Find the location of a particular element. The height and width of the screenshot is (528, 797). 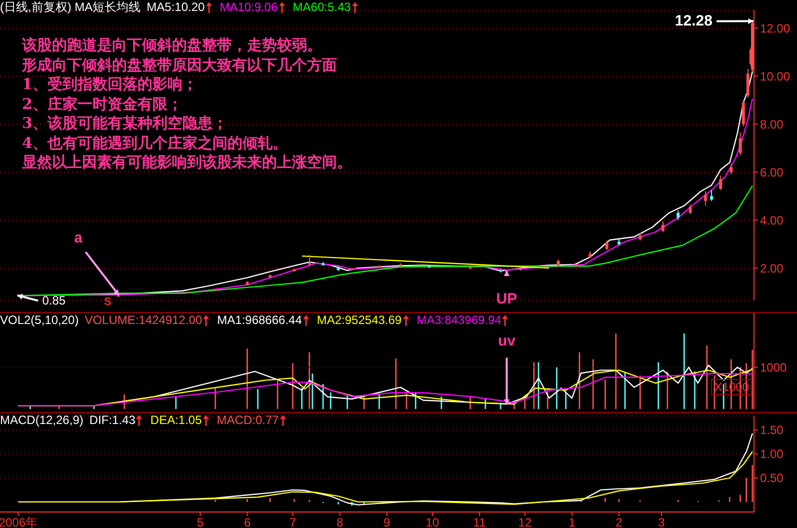

chart-title: VOL2(5,10,20) is located at coordinates (39, 320).